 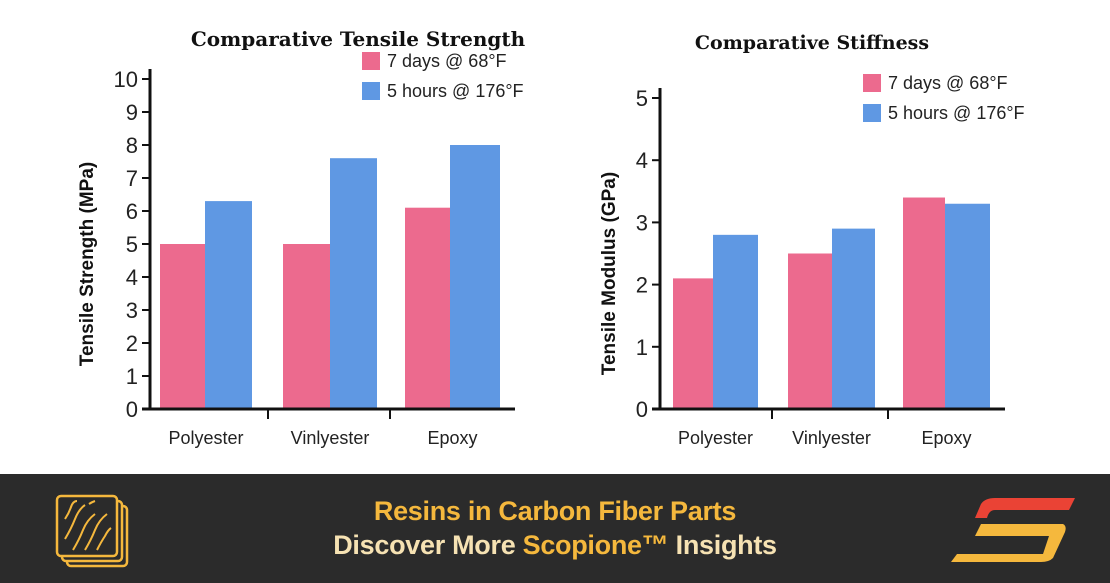 I want to click on layers-icon, so click(x=92, y=531).